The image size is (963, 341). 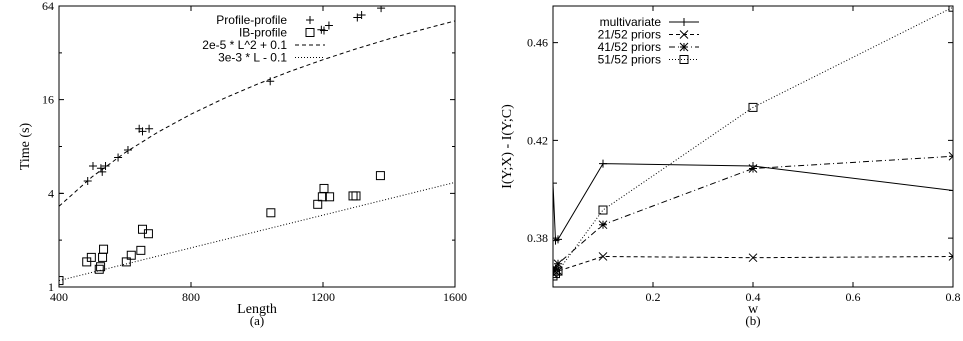 I want to click on legend-label: 3e-3 * L - 0.1, so click(x=252, y=58).